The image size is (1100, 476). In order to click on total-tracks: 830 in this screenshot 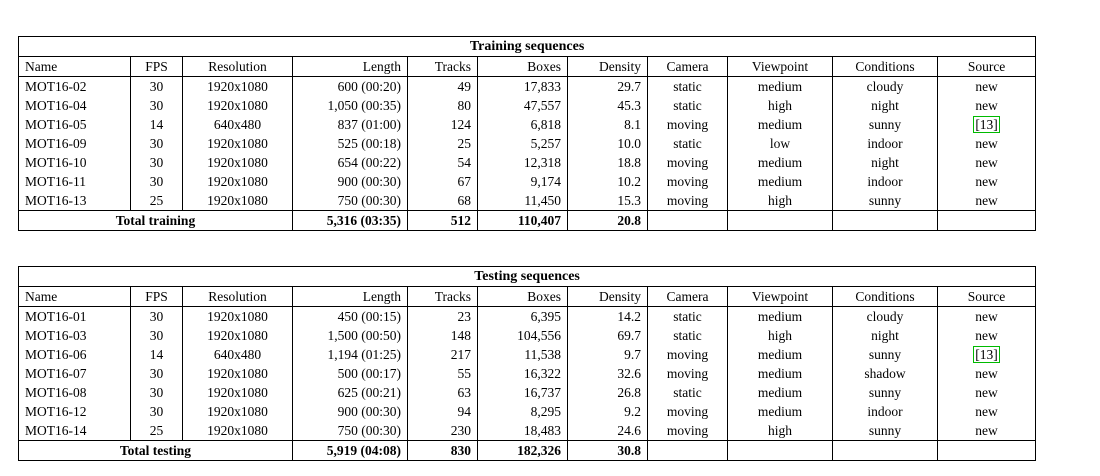, I will do `click(442, 450)`.